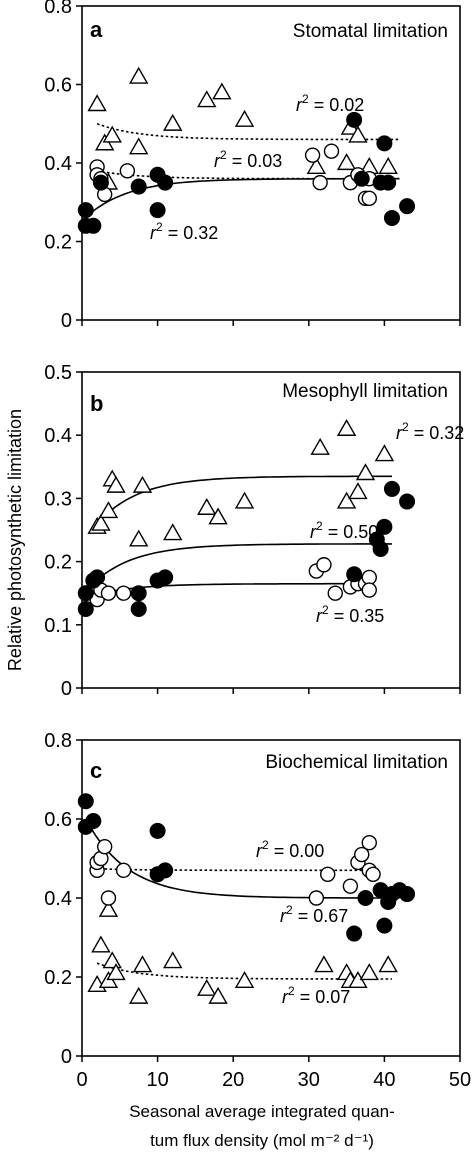  I want to click on r2-label: r2 = 0.03, so click(248, 159).